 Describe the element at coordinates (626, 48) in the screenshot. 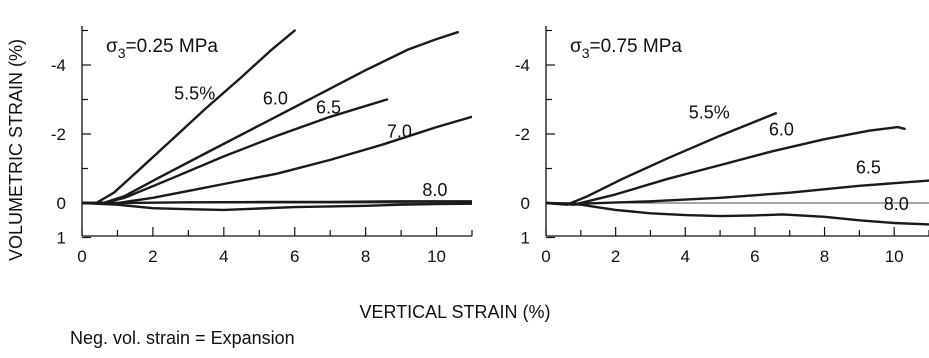

I see `panel-title: σ3=0.75 MPa` at that location.